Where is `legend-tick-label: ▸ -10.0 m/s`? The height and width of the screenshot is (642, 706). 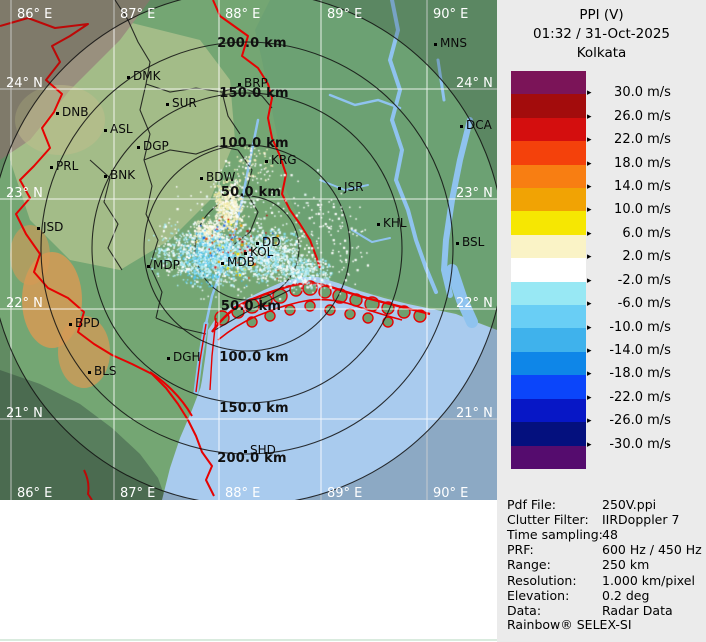
legend-tick-label: ▸ -10.0 m/s is located at coordinates (629, 328).